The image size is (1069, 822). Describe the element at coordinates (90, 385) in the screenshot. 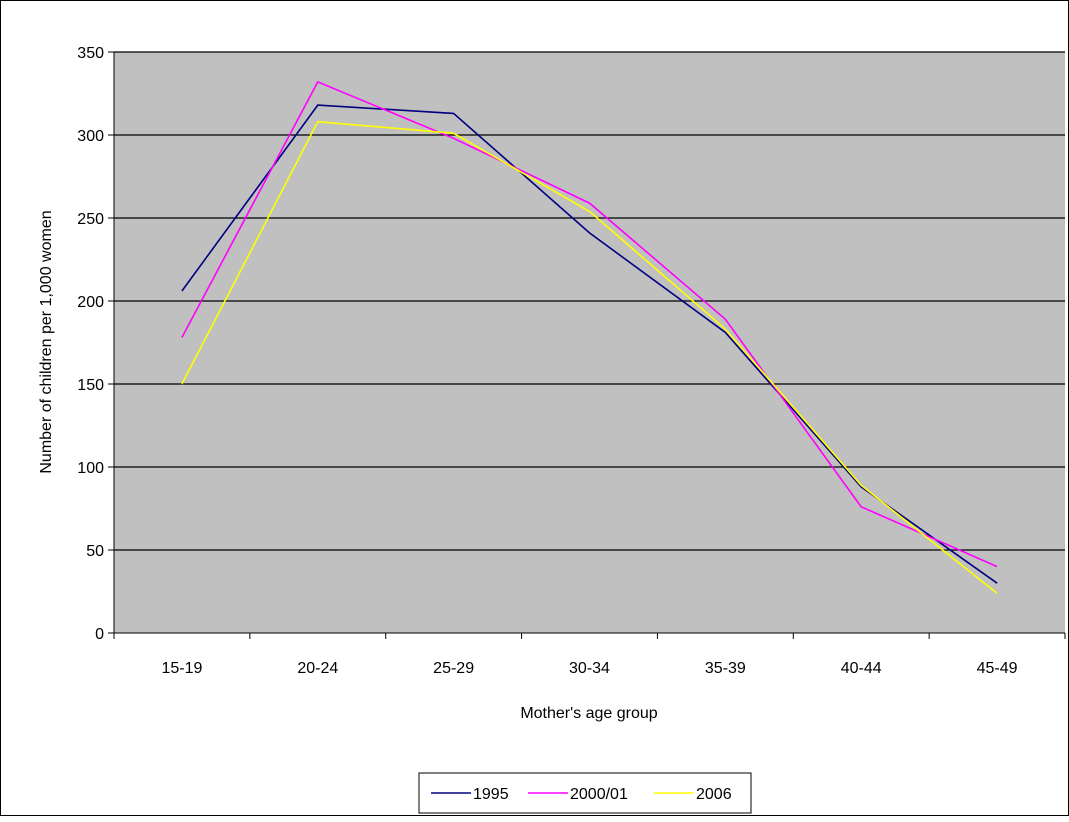

I see `y-tick-label: 150` at that location.